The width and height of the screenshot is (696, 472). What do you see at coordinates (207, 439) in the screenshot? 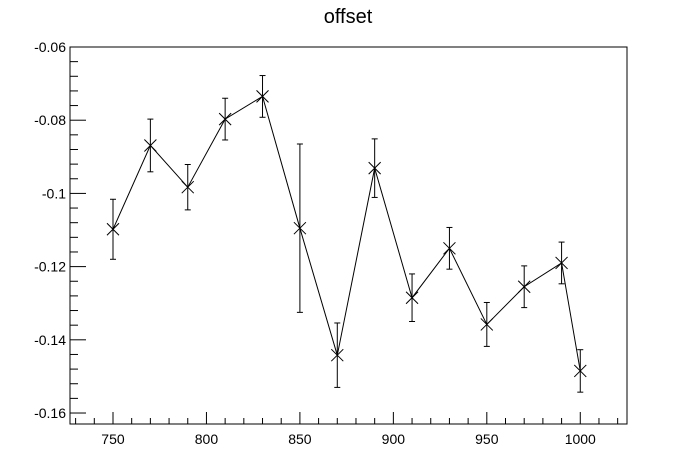
I see `x-tick-label: 800` at bounding box center [207, 439].